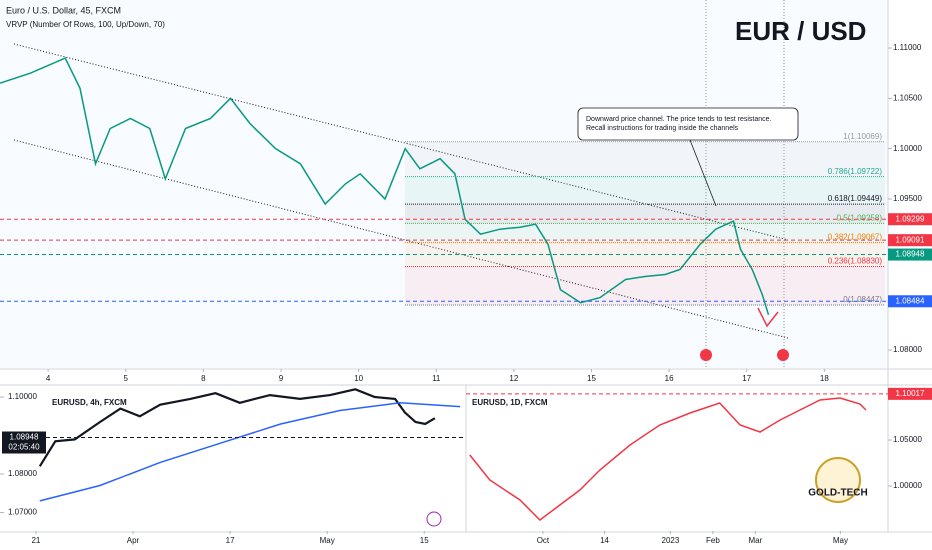 This screenshot has width=932, height=550. I want to click on x-tick-label: Mar, so click(756, 540).